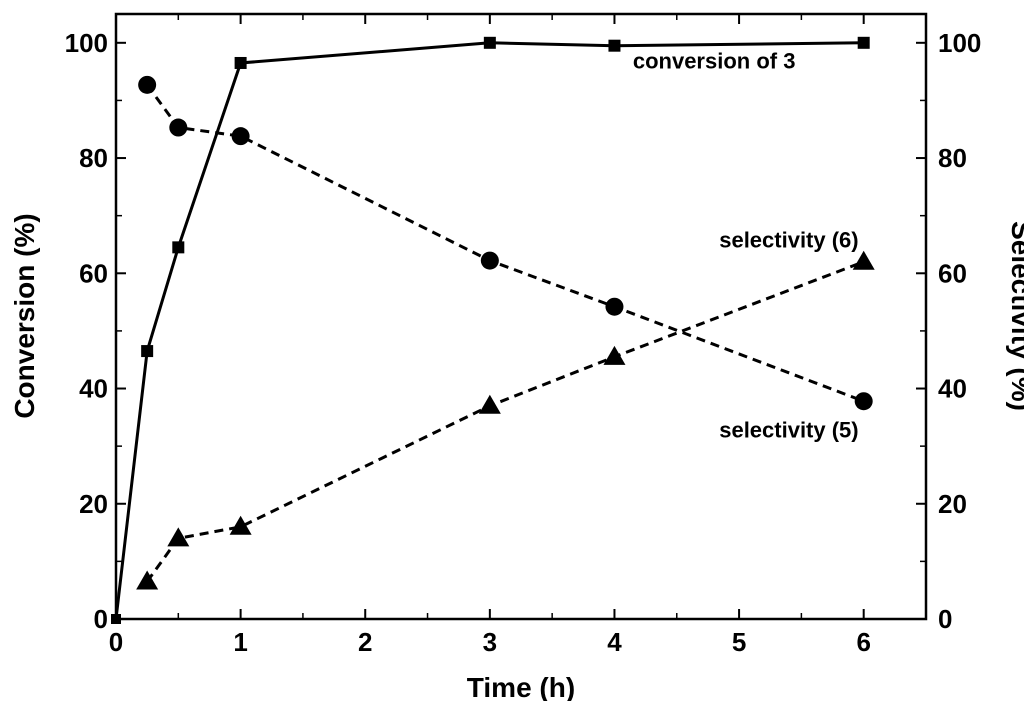  I want to click on annotation-label: selectivity (6), so click(788, 239).